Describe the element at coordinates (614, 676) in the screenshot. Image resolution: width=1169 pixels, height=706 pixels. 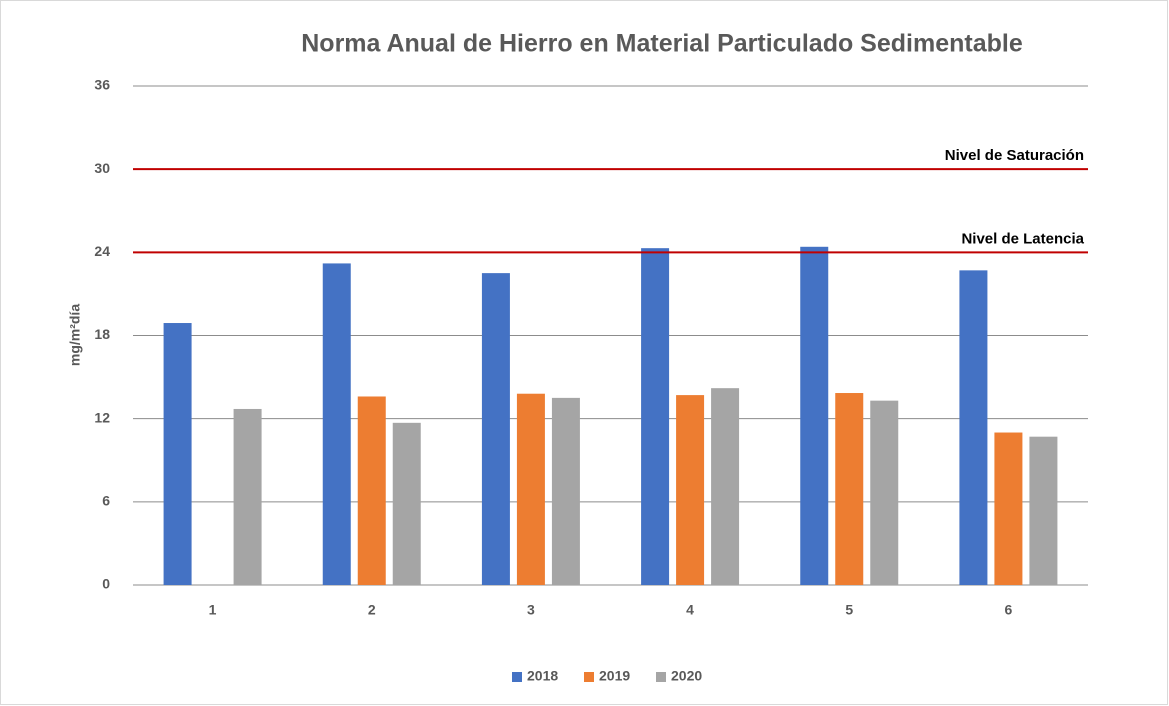
I see `legend-label: 2019` at that location.